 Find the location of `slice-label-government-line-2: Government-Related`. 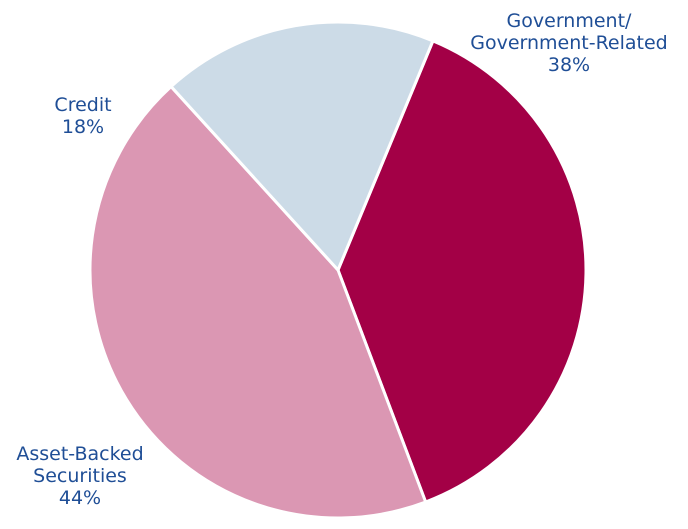

slice-label-government-line-2: Government-Related is located at coordinates (569, 43).